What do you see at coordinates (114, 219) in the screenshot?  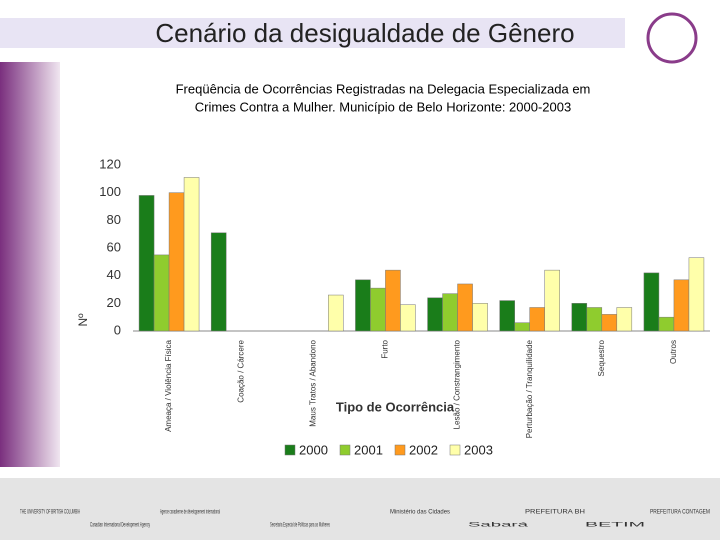 I see `y-tick-label: 80` at bounding box center [114, 219].